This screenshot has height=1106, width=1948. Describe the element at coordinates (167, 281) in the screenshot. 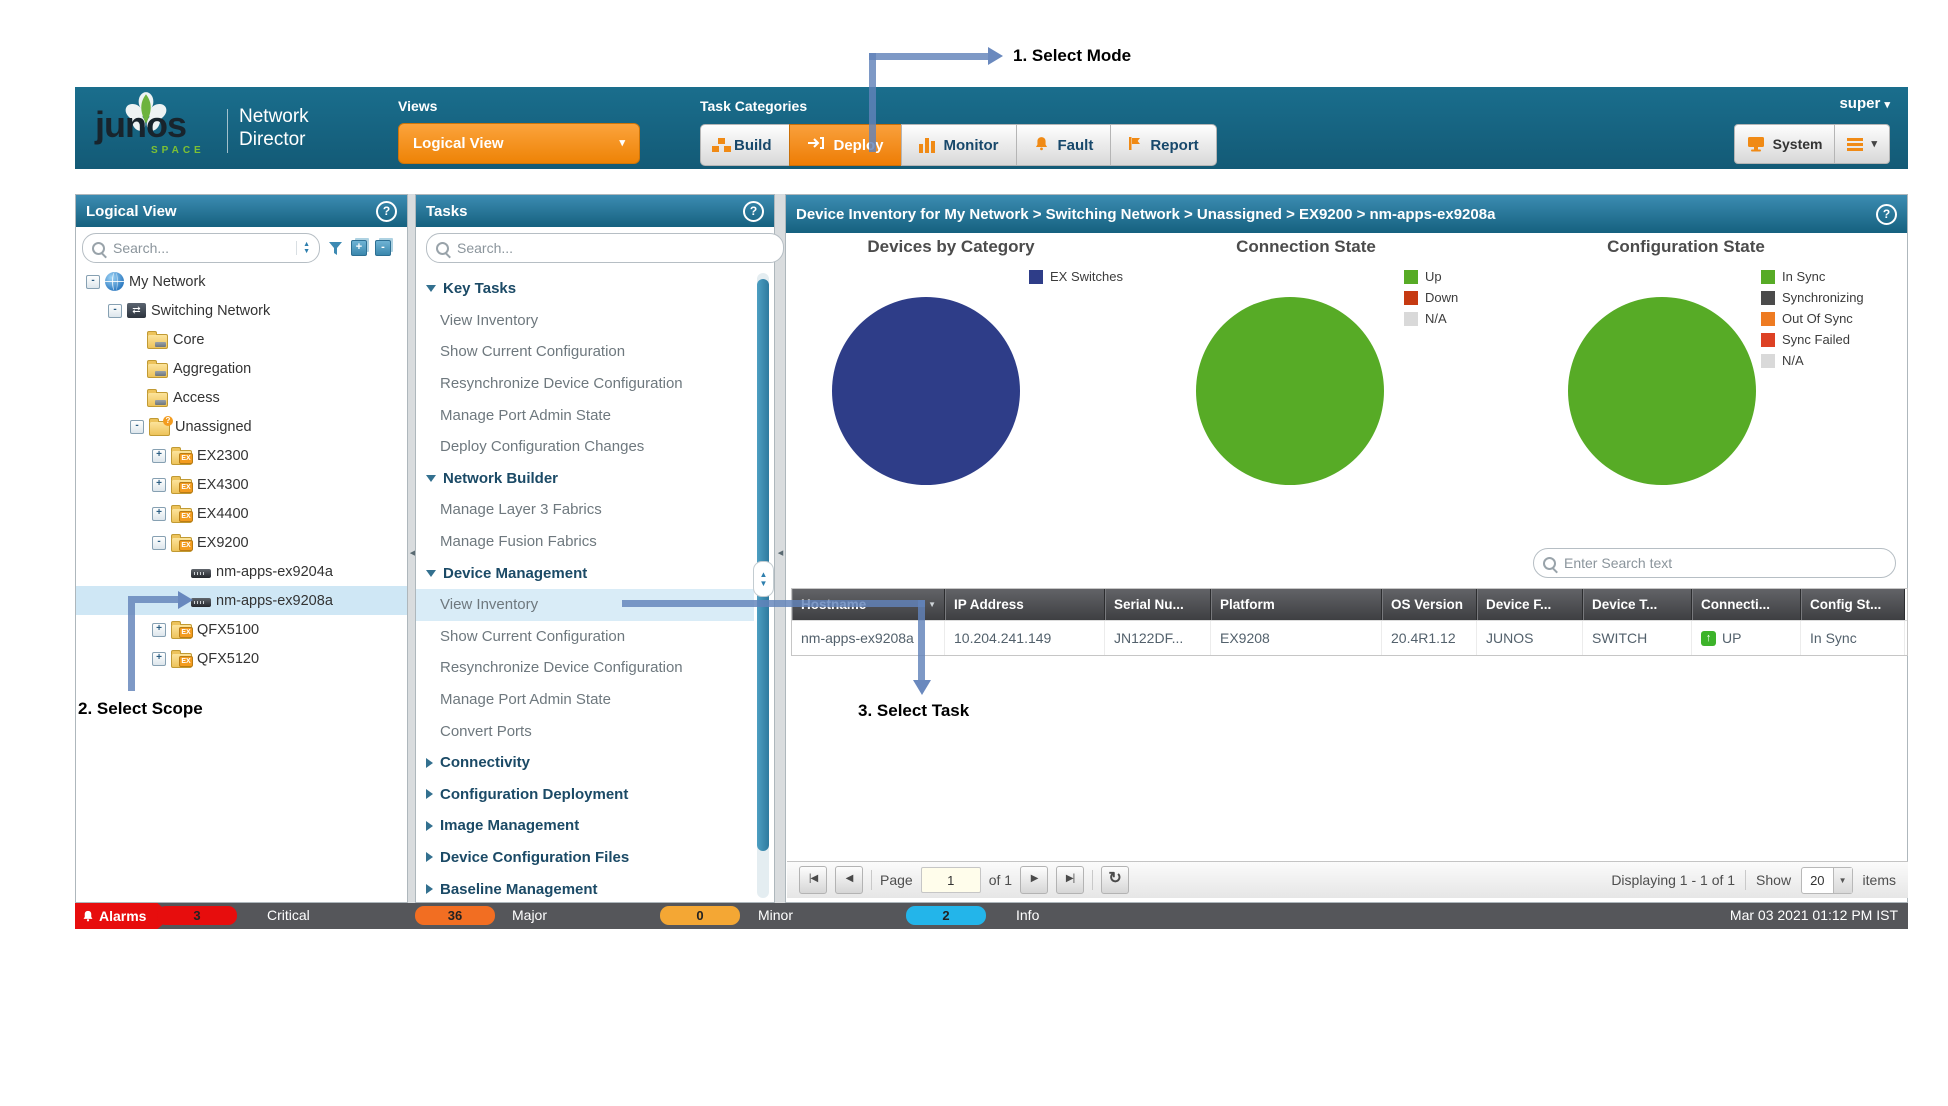

I see `tree-item-label: My Network` at that location.